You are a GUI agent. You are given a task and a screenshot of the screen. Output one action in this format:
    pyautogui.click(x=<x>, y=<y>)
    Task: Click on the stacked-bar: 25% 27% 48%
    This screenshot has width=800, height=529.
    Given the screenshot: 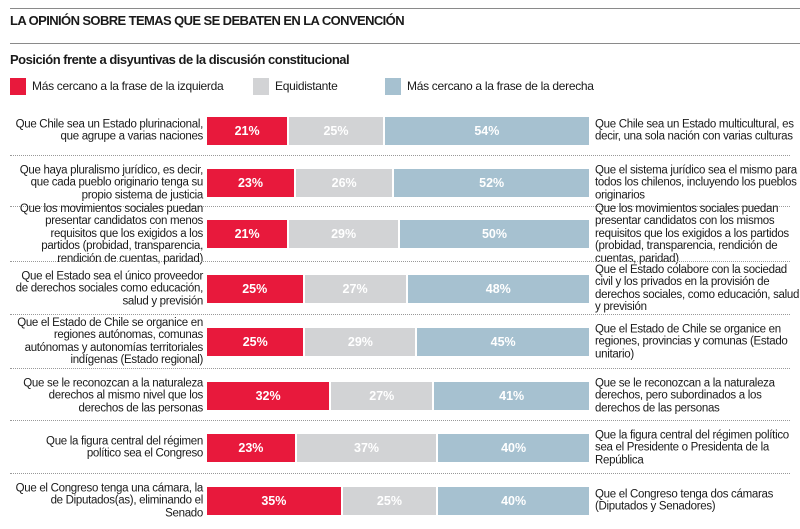 What is the action you would take?
    pyautogui.click(x=398, y=288)
    